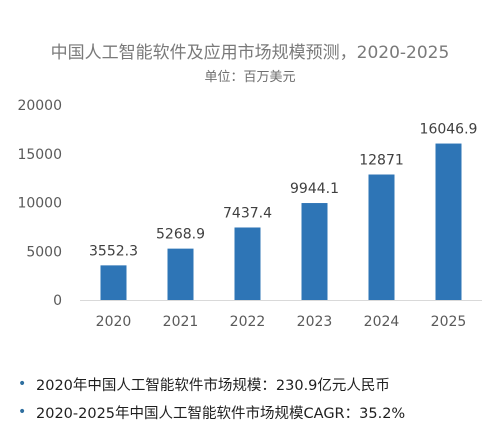 This screenshot has height=437, width=500. What do you see at coordinates (315, 322) in the screenshot?
I see `x-tick-label: 2023` at bounding box center [315, 322].